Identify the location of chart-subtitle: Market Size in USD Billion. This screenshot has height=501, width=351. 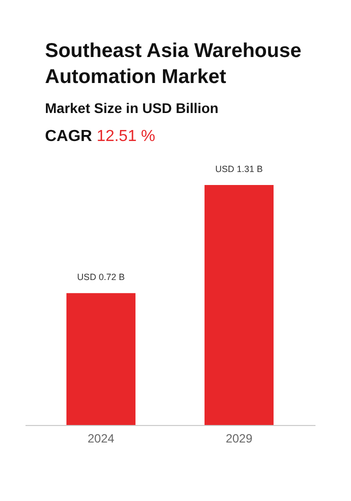
(132, 108).